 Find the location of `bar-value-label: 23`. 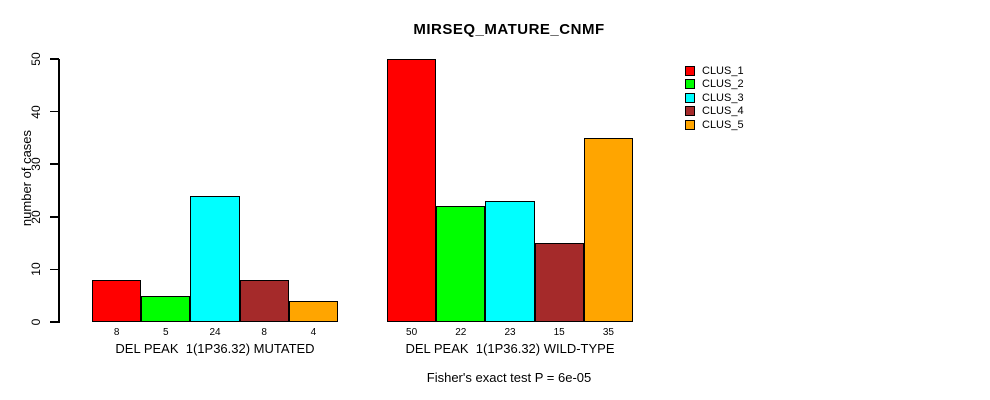

bar-value-label: 23 is located at coordinates (510, 332).